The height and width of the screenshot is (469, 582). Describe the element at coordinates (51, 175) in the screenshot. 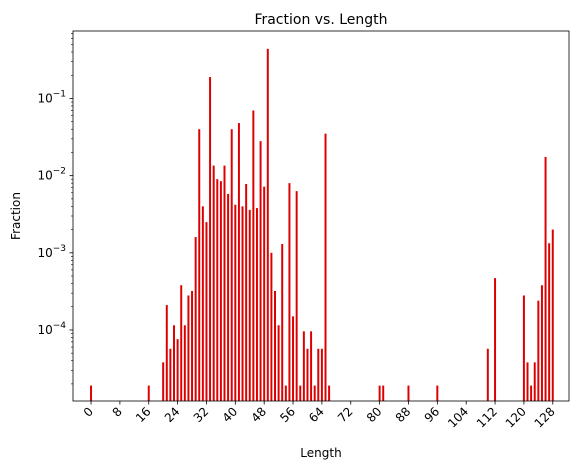

I see `y-tick-label: 10⁻²` at that location.